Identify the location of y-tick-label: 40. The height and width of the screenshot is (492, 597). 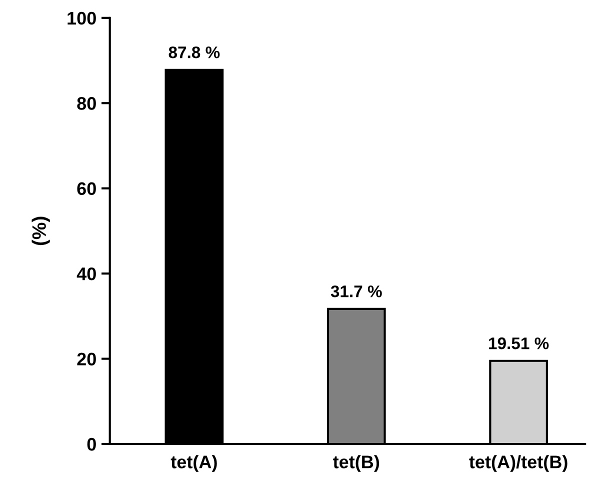
(86, 273).